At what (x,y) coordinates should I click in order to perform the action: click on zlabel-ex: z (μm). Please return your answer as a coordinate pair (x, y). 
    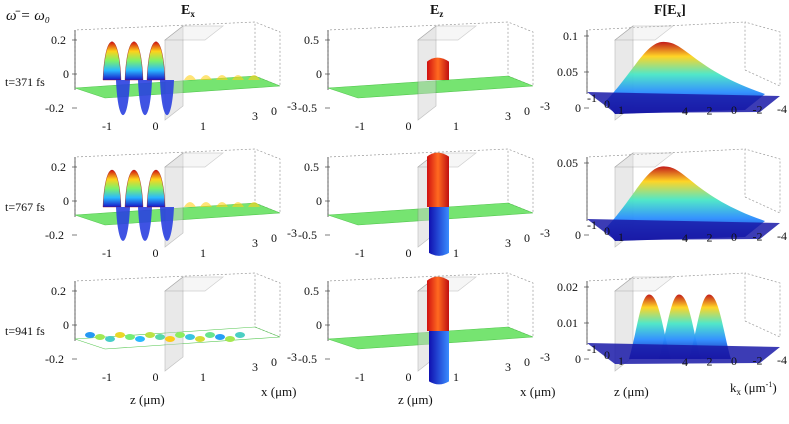
    Looking at the image, I should click on (147, 399).